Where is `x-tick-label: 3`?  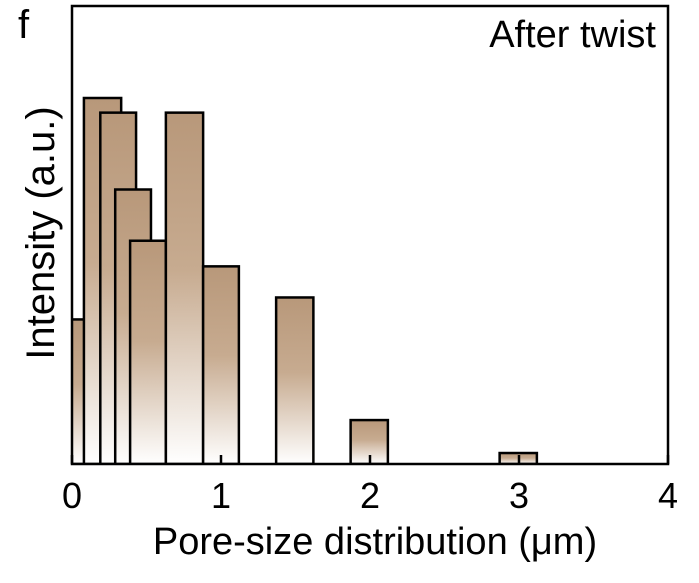 x-tick-label: 3 is located at coordinates (519, 495).